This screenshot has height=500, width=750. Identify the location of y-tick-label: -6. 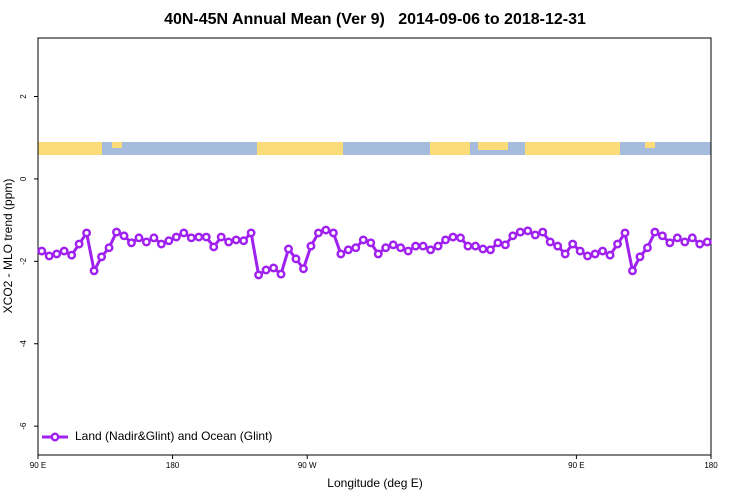
(23, 426).